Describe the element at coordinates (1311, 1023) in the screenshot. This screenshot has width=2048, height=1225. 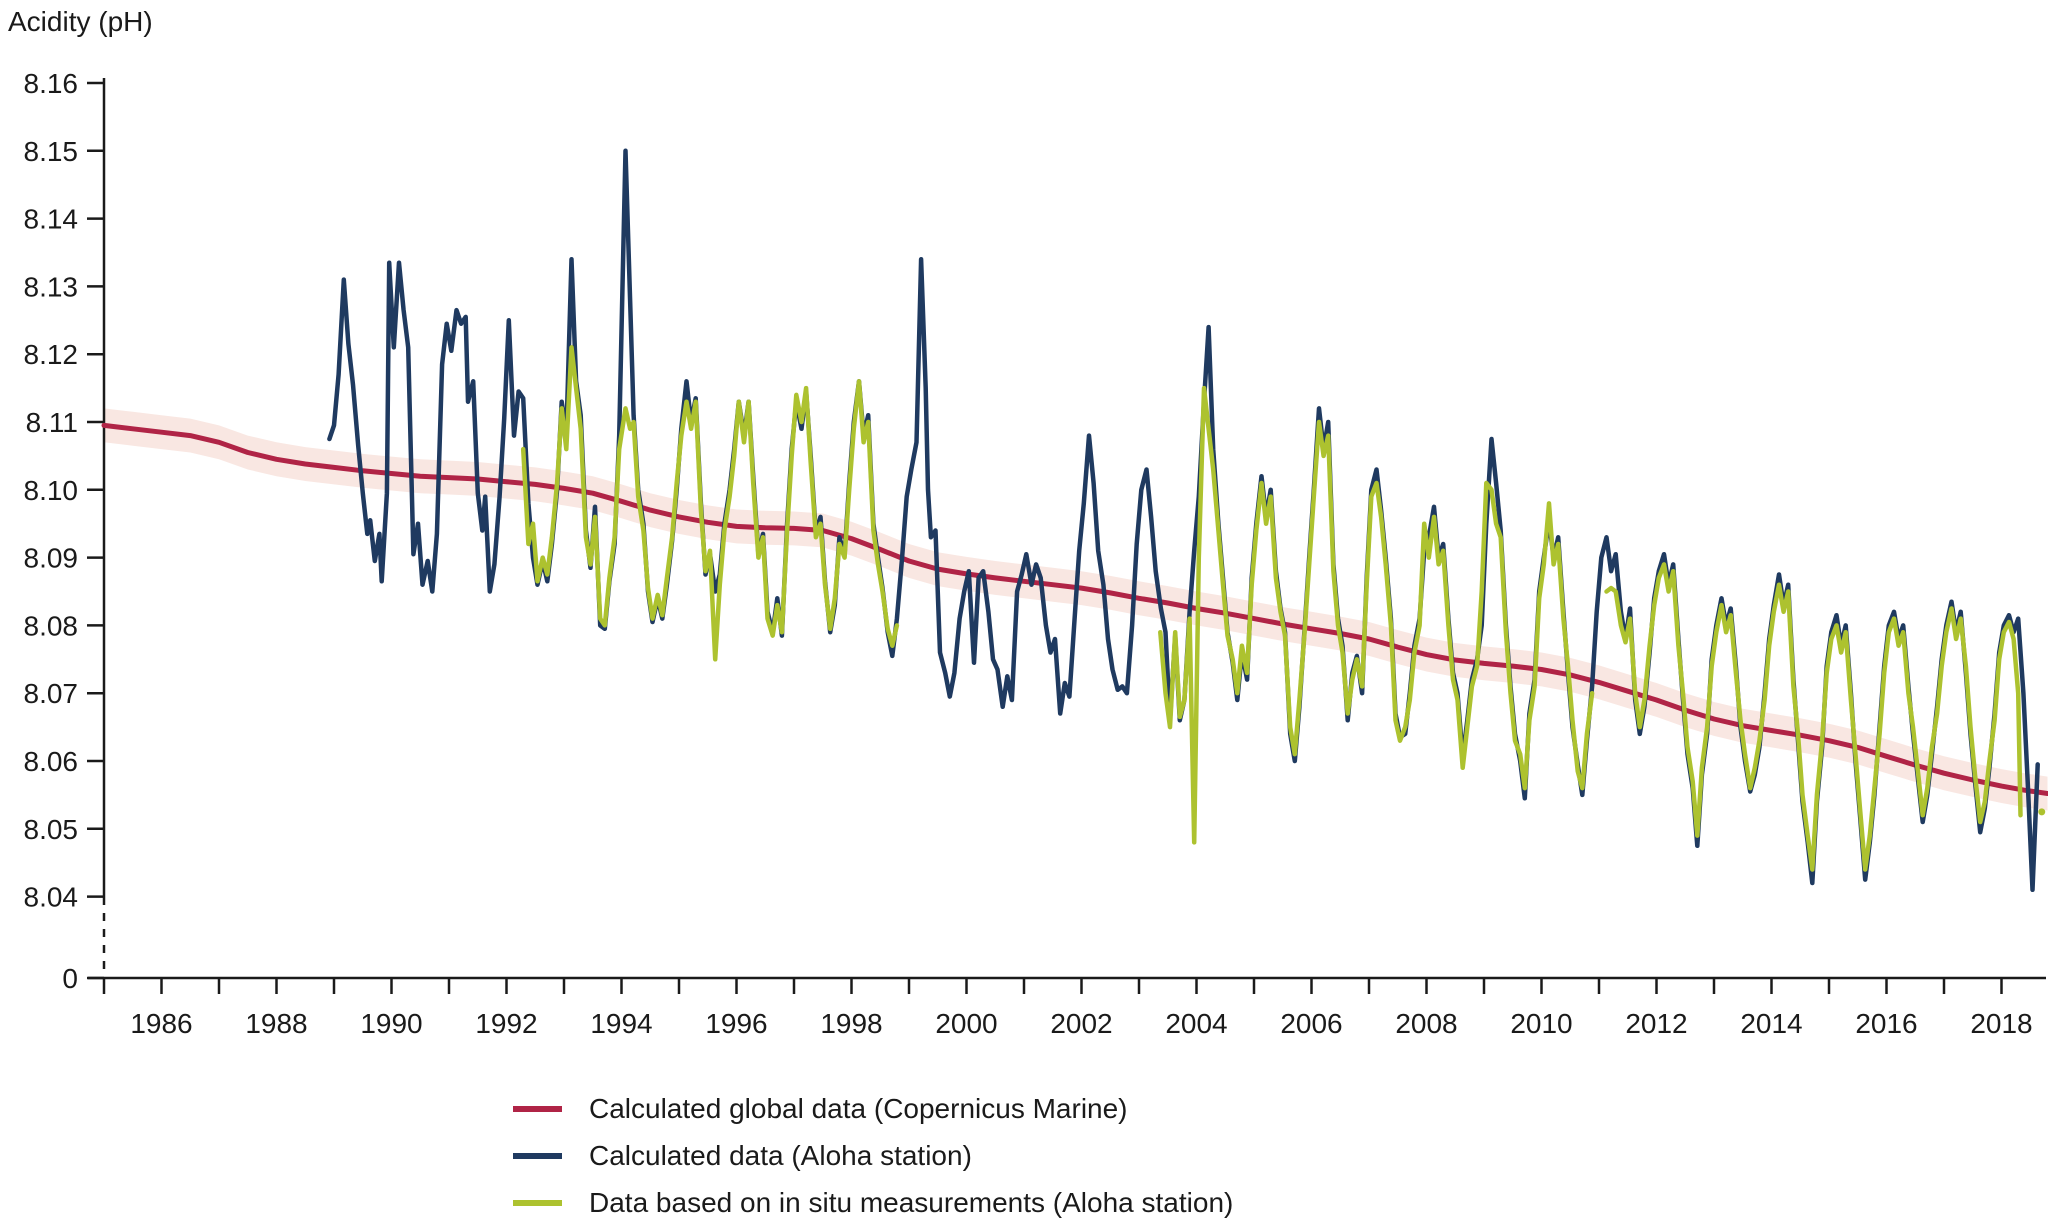
I see `x-axis-tick-label: 2006` at that location.